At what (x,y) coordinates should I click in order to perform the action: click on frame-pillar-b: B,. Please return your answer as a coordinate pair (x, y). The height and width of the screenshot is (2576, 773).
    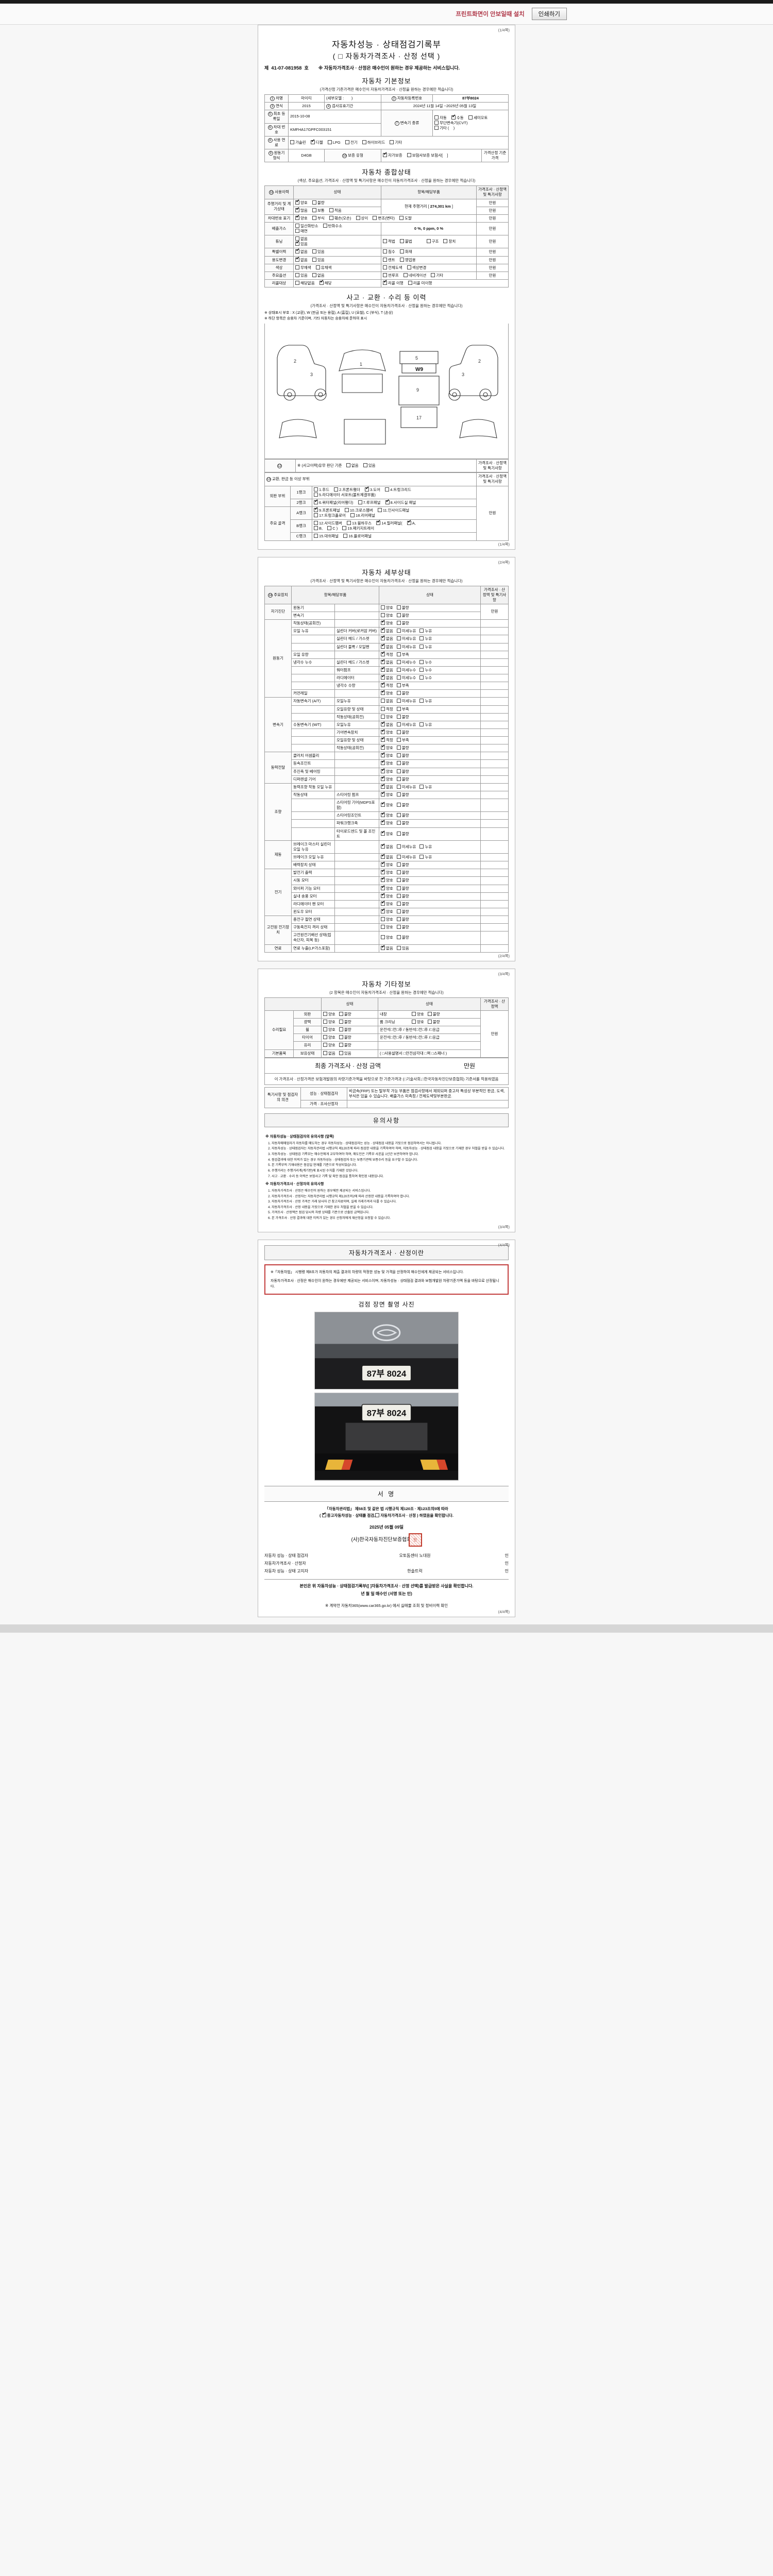
    Looking at the image, I should click on (318, 529).